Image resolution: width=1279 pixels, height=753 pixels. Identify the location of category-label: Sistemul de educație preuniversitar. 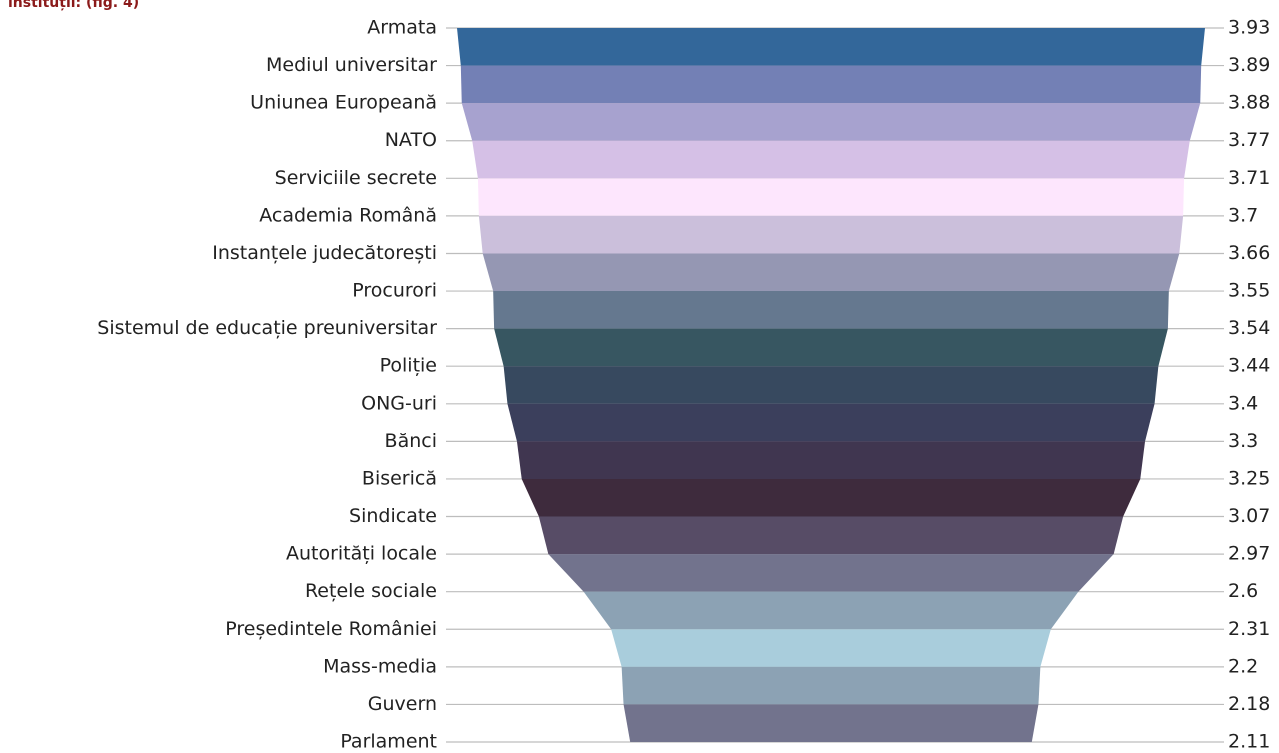
(267, 328).